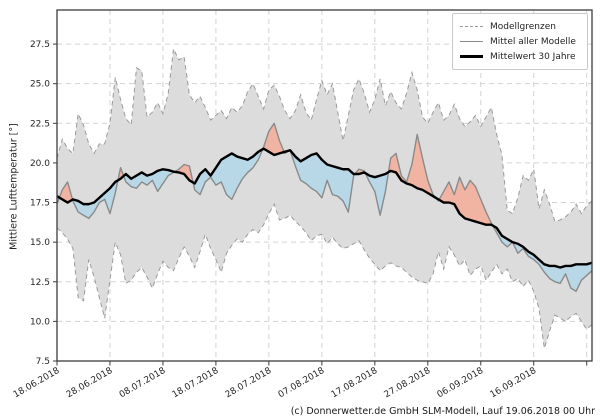  I want to click on y-axis: 7.5 10.0 12.5 15.0 17.5 20.0 22.5 25.0 27.5, so click(43, 203).